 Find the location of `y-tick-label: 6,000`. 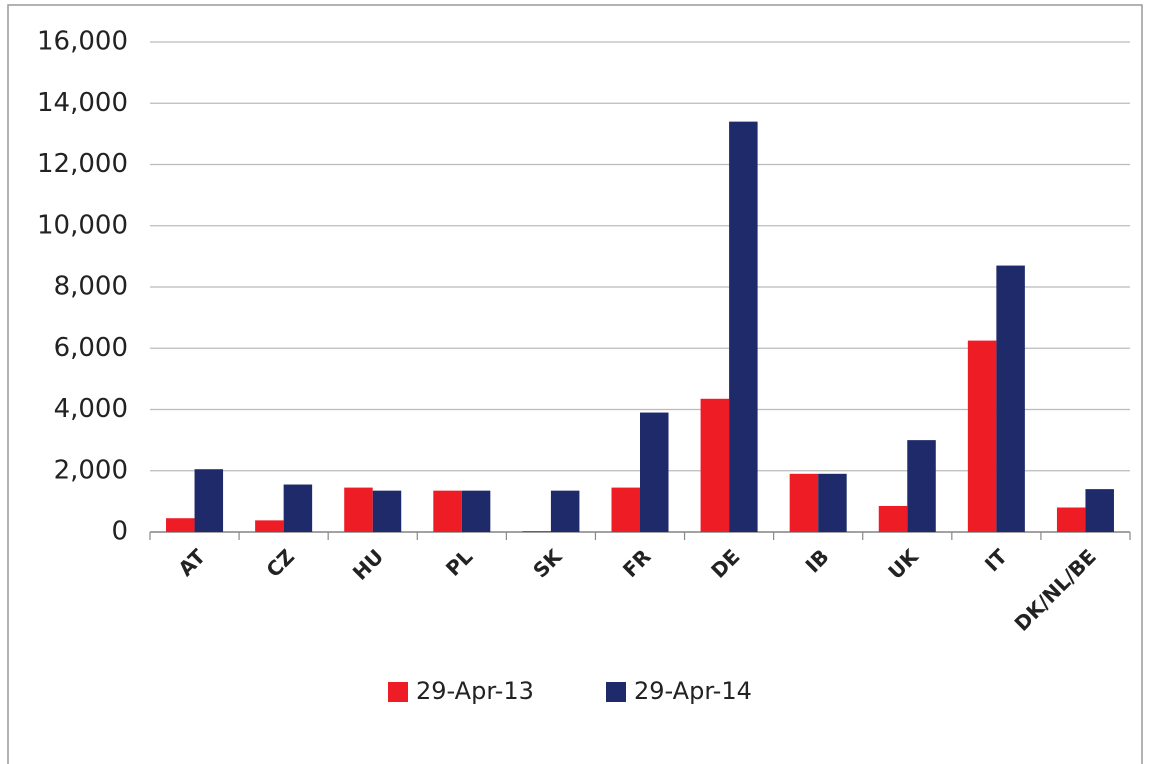

y-tick-label: 6,000 is located at coordinates (91, 348).